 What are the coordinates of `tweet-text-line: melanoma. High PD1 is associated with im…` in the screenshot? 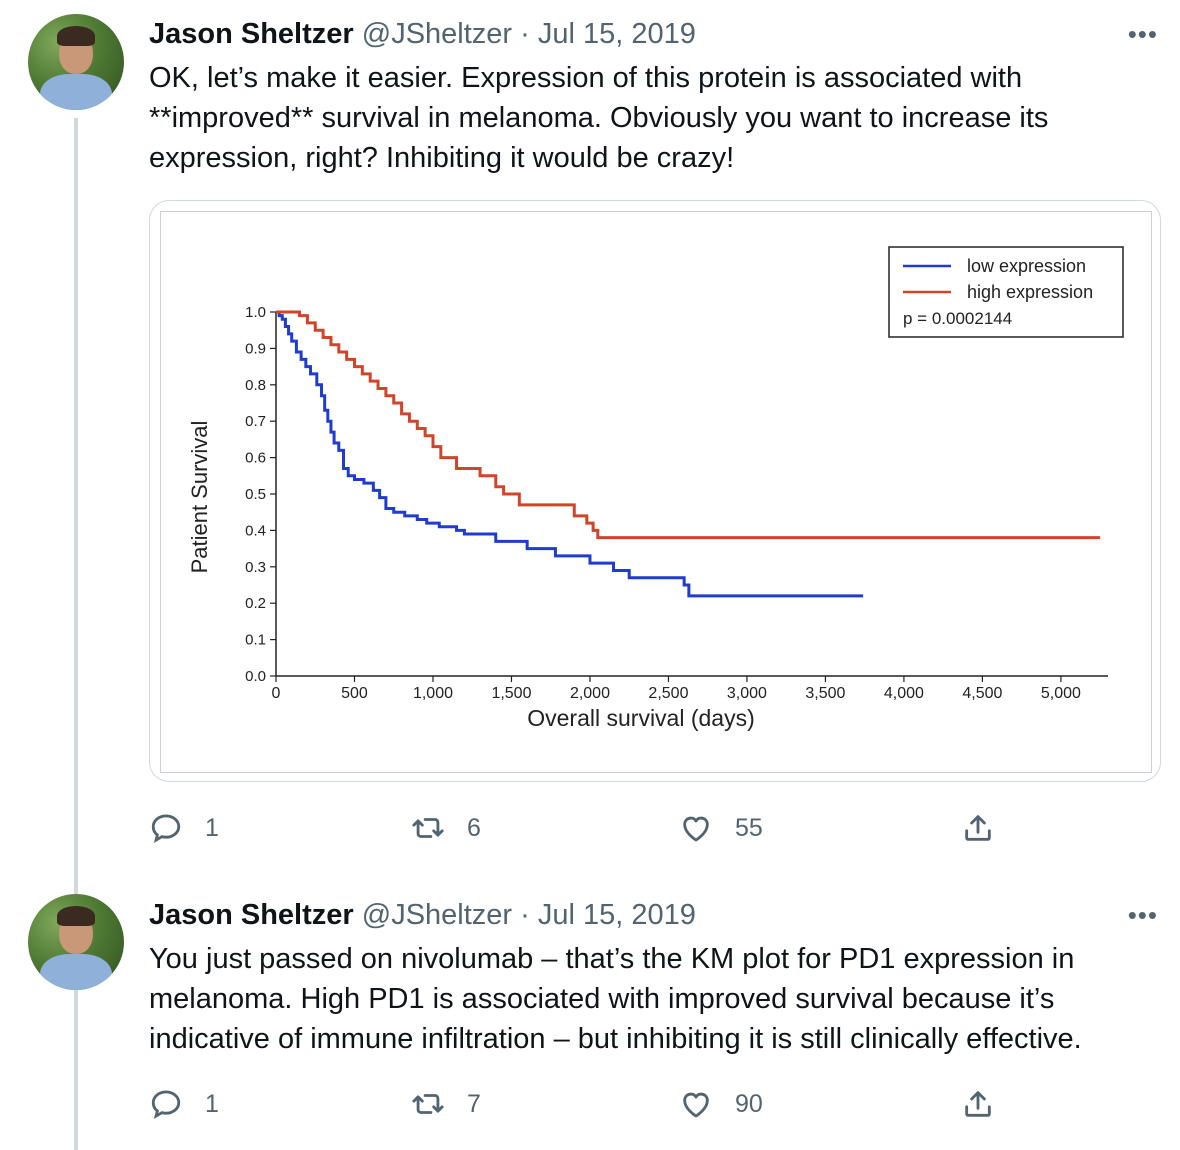 It's located at (602, 999).